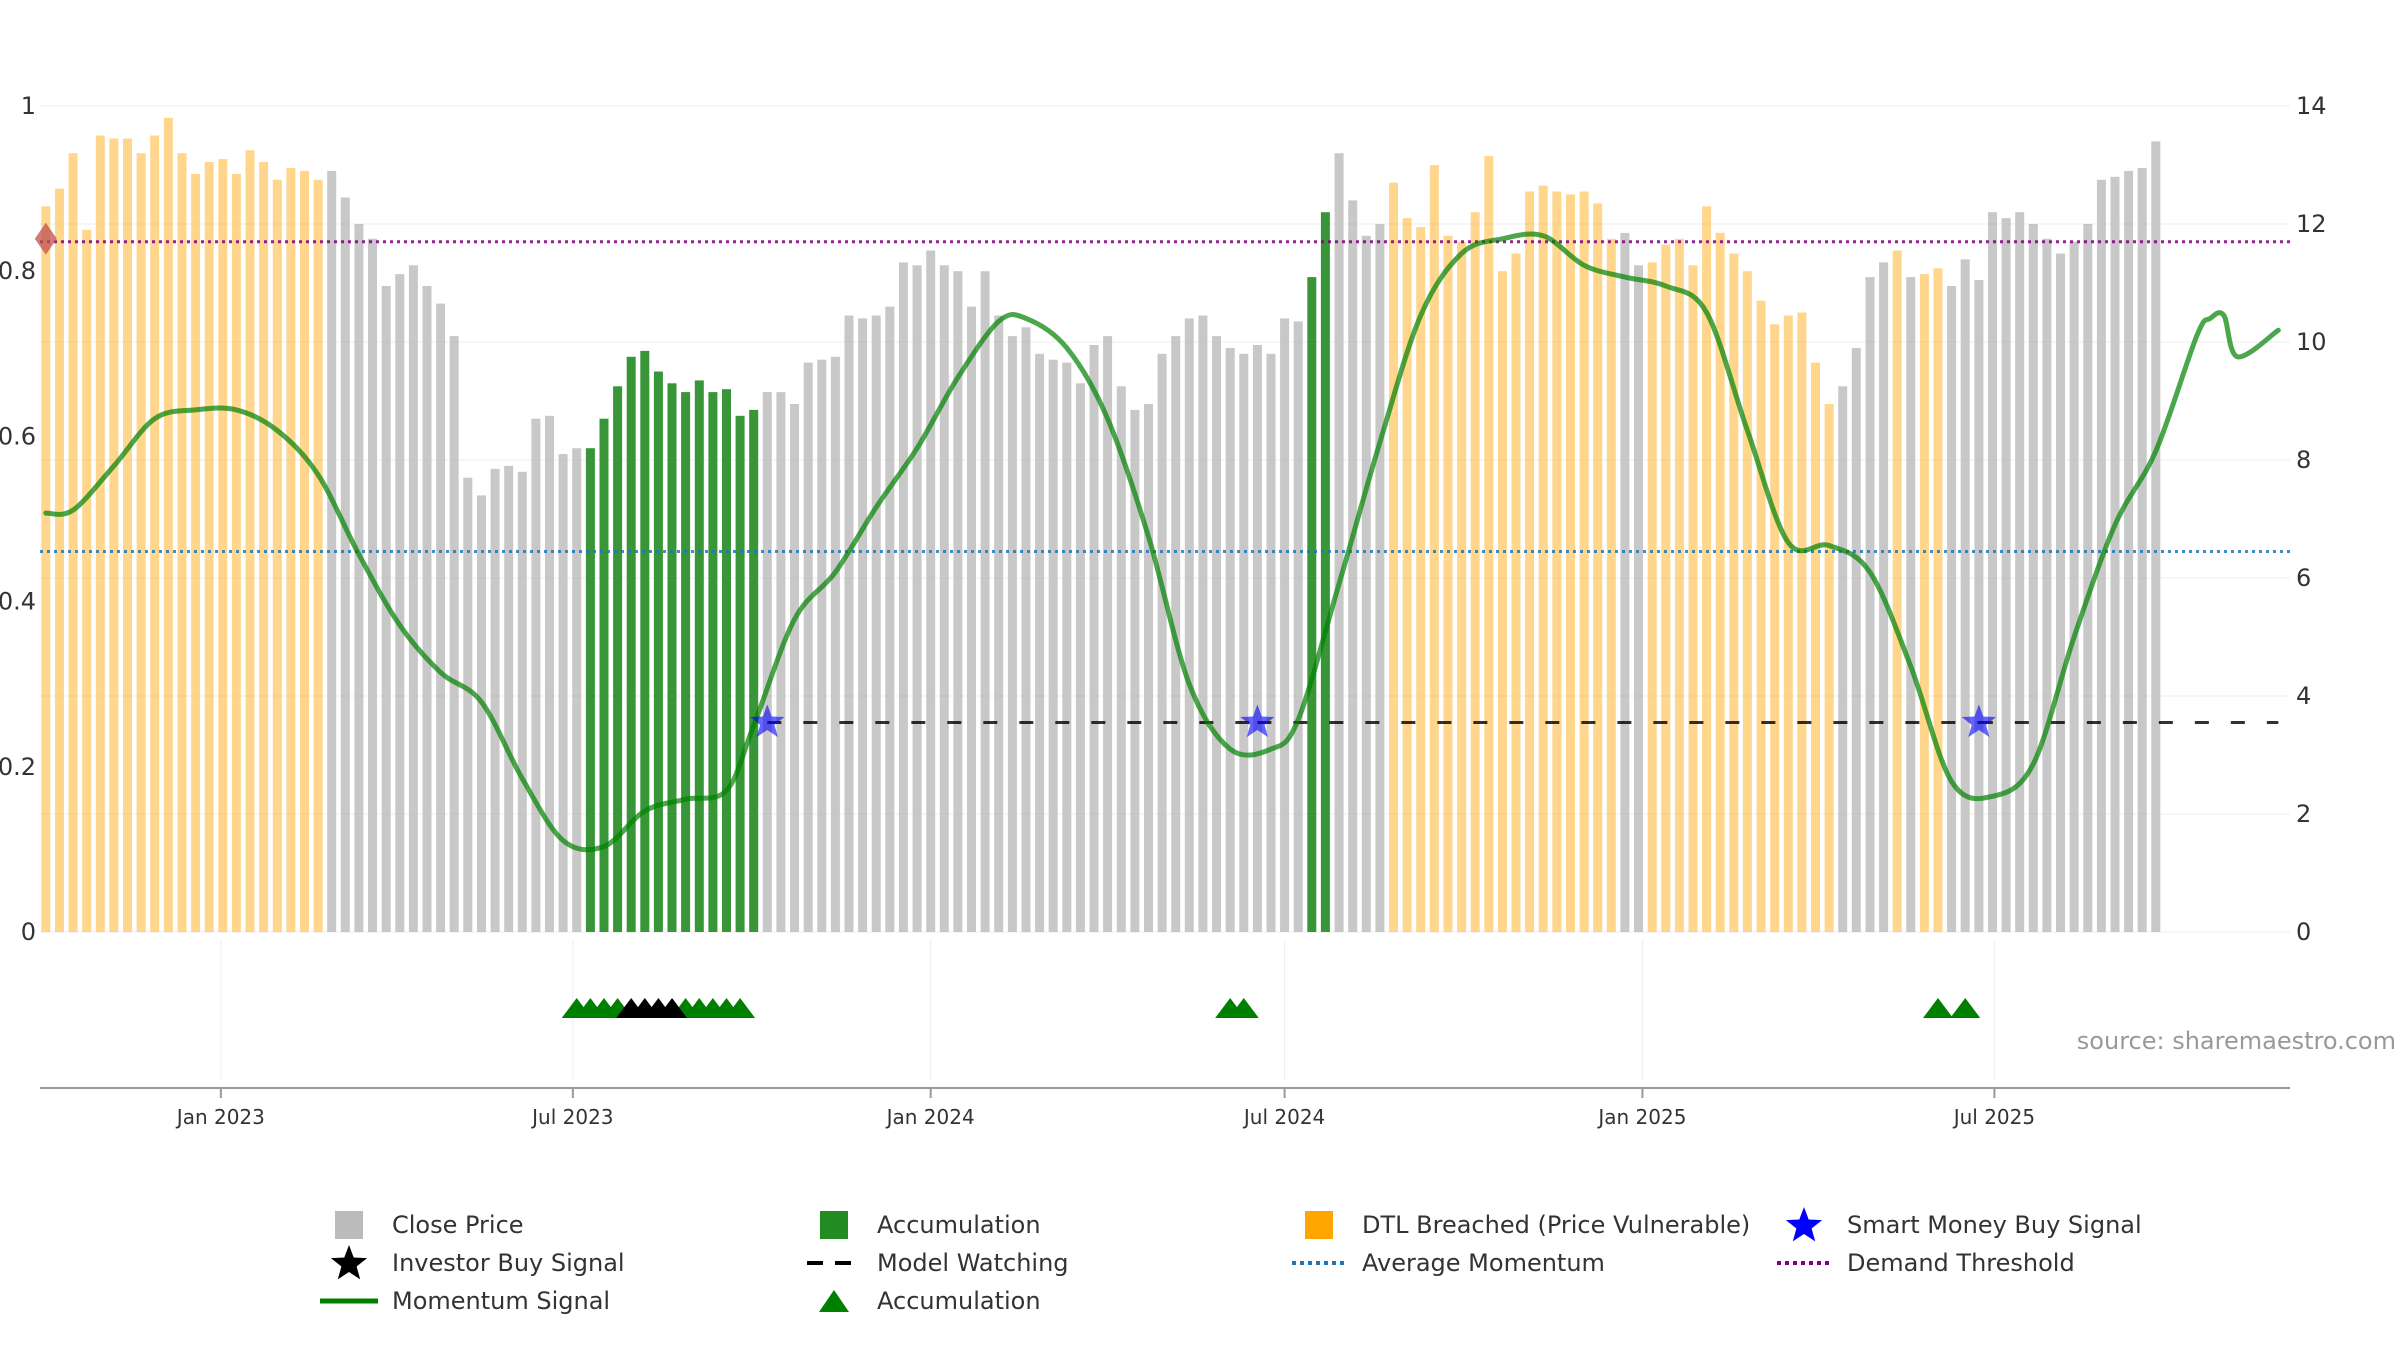 The image size is (2400, 1350). I want to click on y-right-tick-label: 12, so click(2311, 224).